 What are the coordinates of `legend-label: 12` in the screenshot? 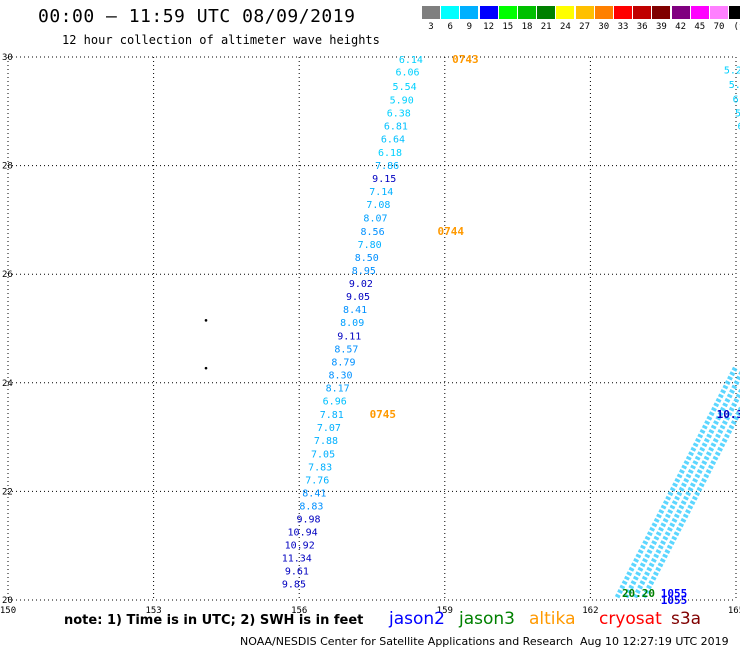 It's located at (489, 27).